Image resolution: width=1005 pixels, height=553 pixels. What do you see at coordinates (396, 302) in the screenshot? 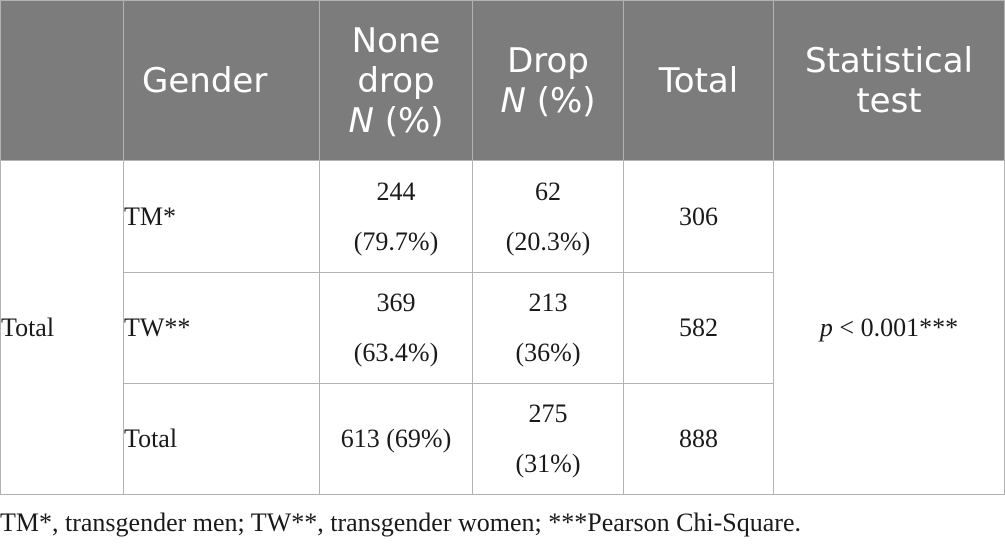
I see `none-drop-count: 369` at bounding box center [396, 302].